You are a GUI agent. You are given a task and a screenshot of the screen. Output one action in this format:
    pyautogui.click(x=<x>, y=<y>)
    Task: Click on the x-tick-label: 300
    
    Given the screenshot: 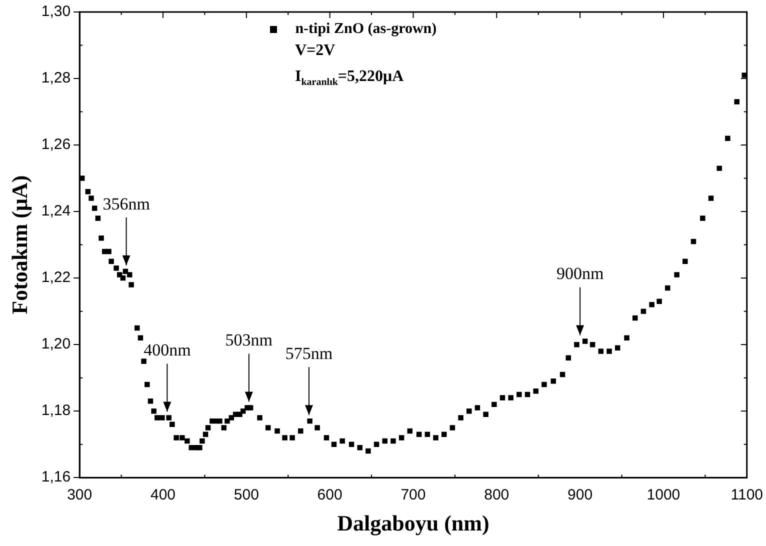 What is the action you would take?
    pyautogui.click(x=79, y=495)
    